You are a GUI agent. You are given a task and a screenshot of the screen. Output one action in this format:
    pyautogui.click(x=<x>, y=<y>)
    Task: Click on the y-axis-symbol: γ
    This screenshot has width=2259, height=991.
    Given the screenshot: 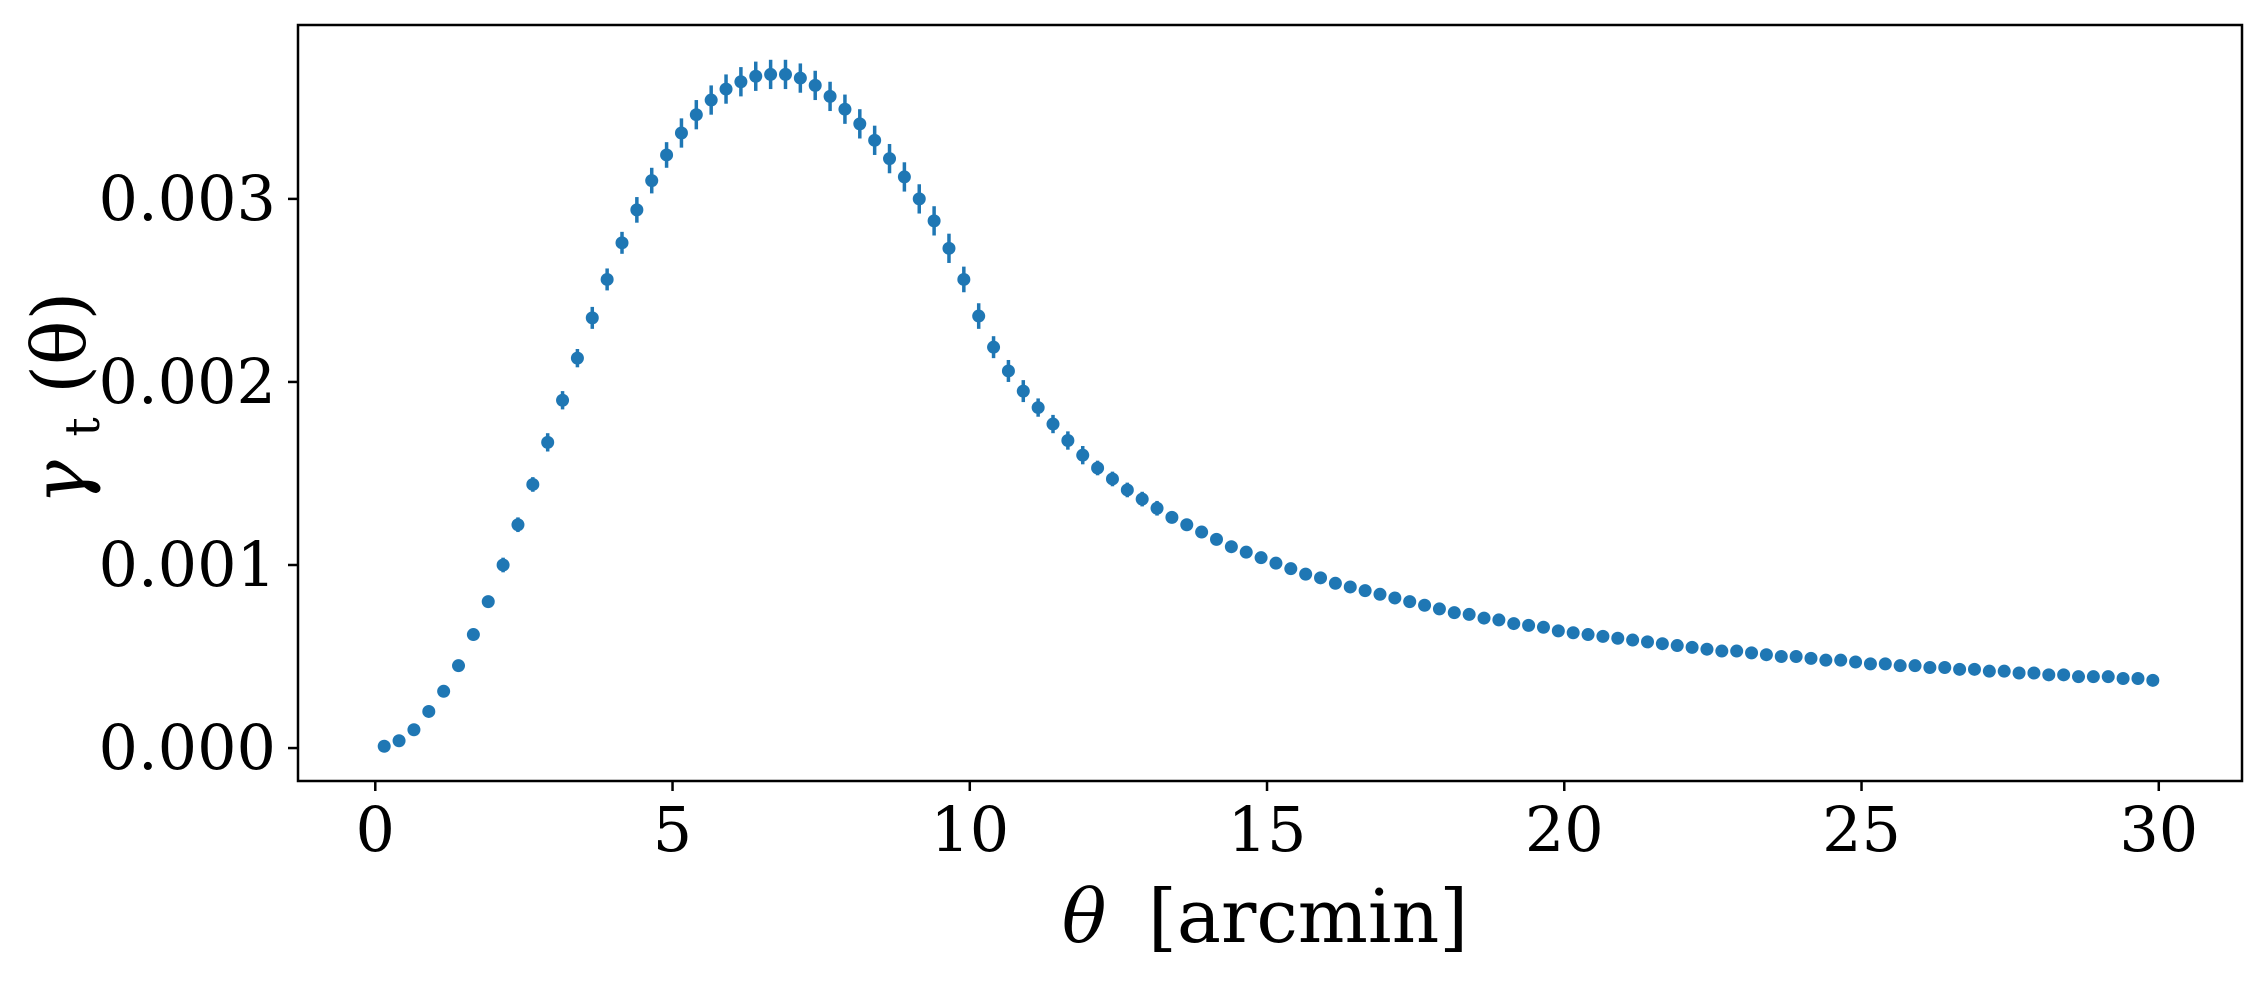 What is the action you would take?
    pyautogui.click(x=60, y=481)
    